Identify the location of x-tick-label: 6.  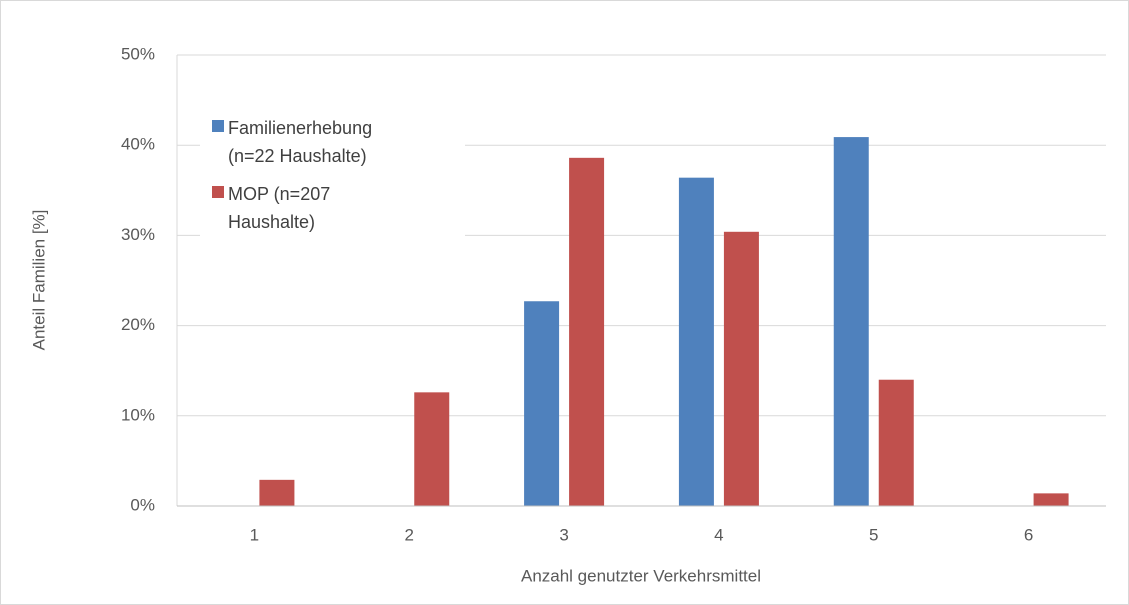
(1028, 534).